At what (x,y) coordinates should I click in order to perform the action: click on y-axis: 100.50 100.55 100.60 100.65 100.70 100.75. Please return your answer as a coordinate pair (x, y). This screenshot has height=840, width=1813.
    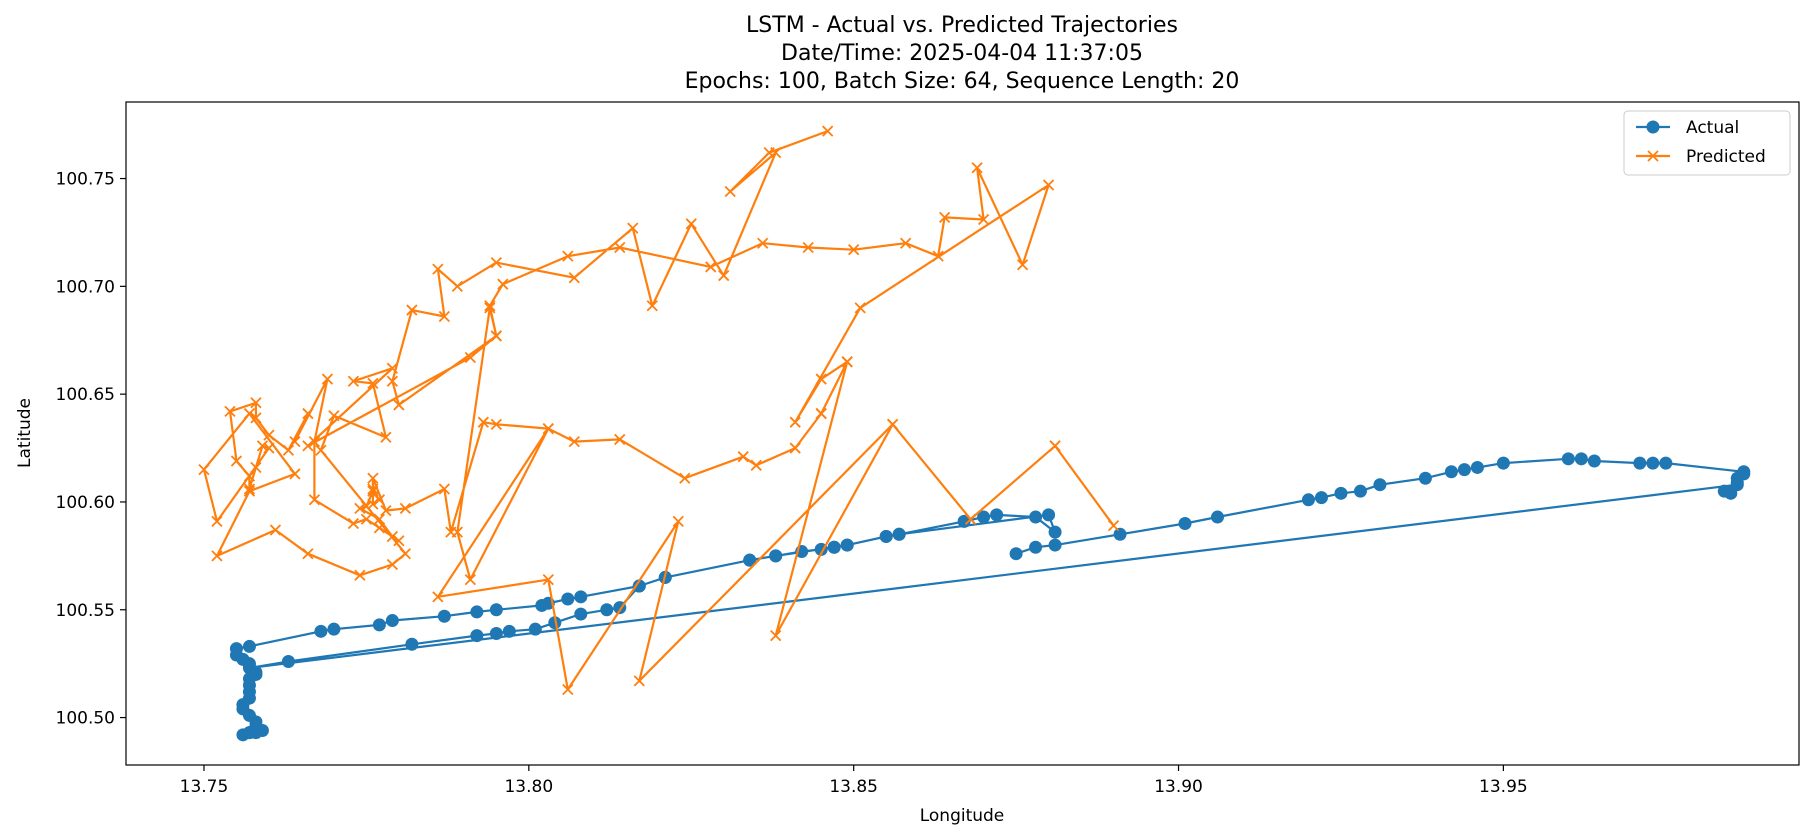
    Looking at the image, I should click on (91, 449).